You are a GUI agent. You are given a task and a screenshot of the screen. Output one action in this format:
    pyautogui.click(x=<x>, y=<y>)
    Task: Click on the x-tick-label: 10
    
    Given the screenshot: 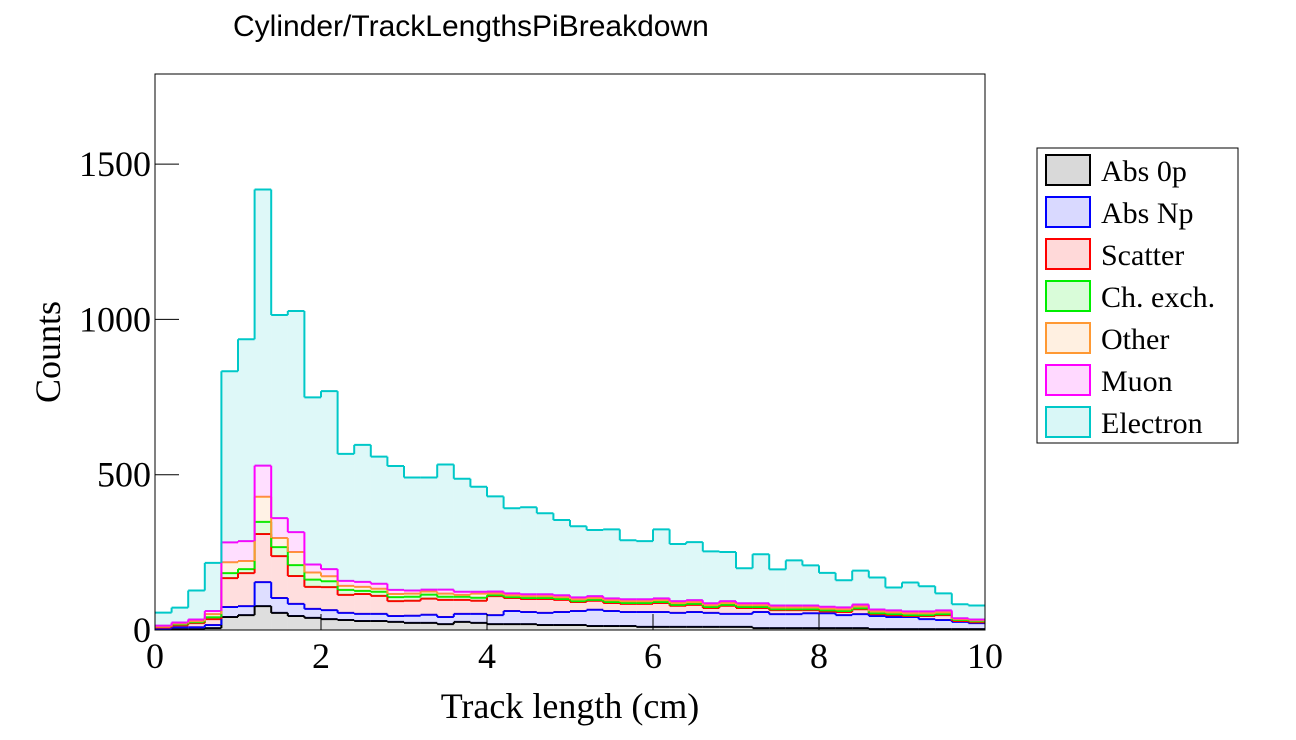 What is the action you would take?
    pyautogui.click(x=985, y=656)
    